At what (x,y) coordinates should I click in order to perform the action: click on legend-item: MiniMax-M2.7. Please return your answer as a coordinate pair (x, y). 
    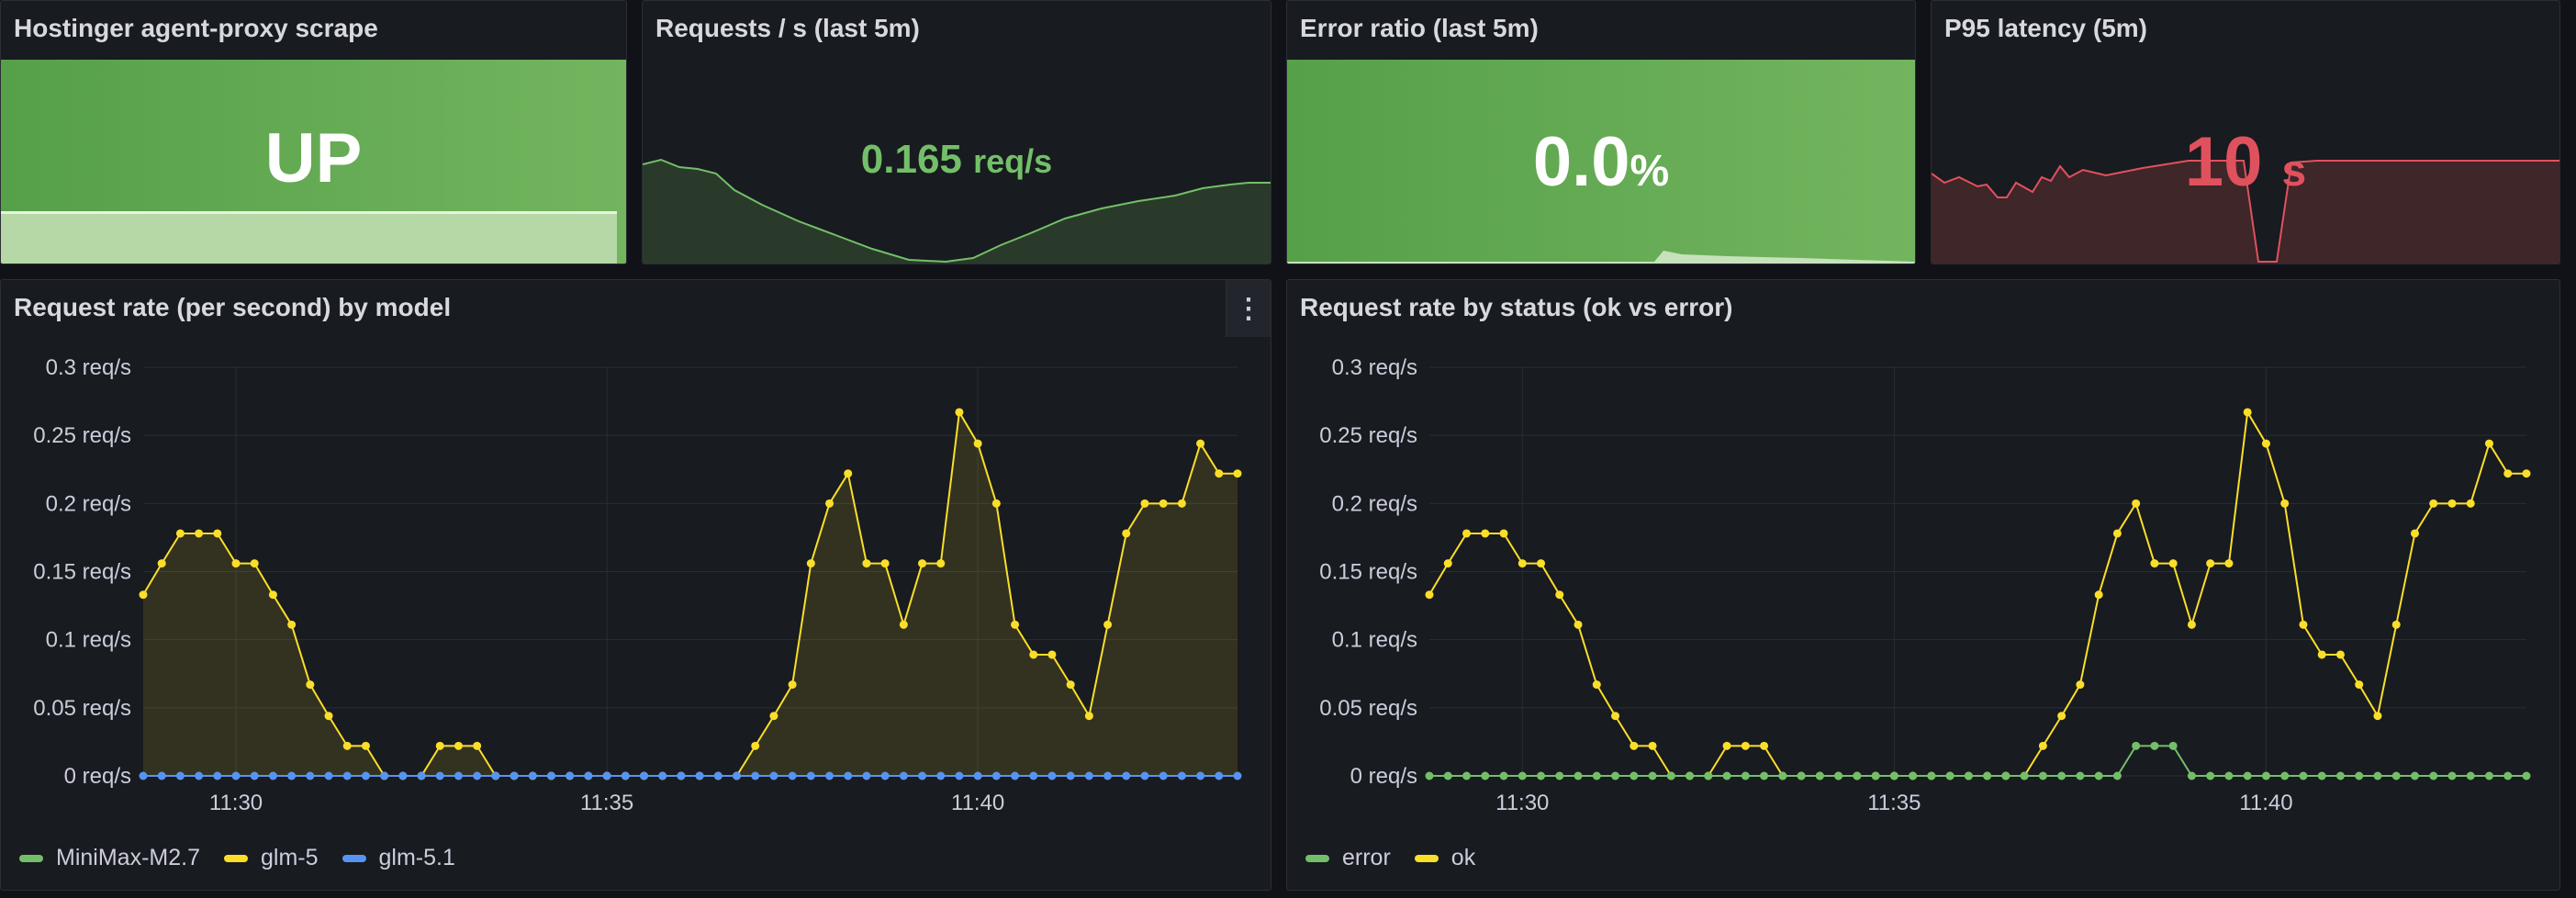
    Looking at the image, I should click on (109, 858).